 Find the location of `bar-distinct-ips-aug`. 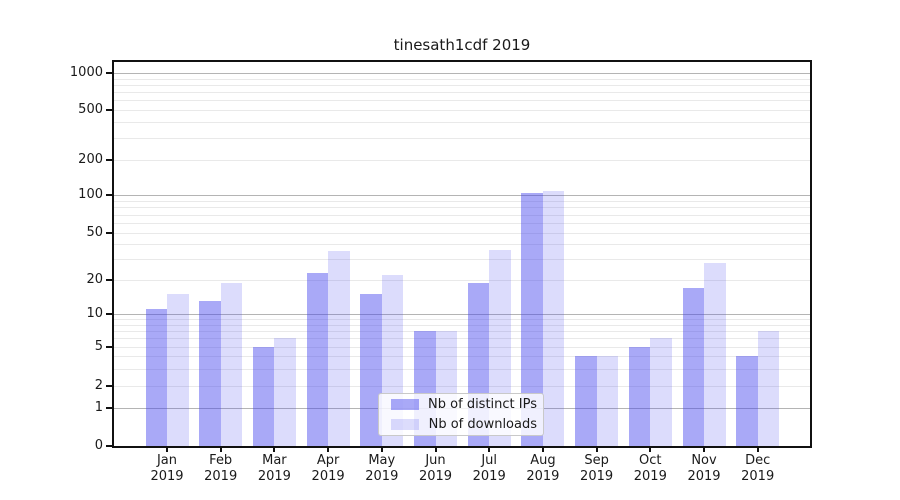

bar-distinct-ips-aug is located at coordinates (532, 319).